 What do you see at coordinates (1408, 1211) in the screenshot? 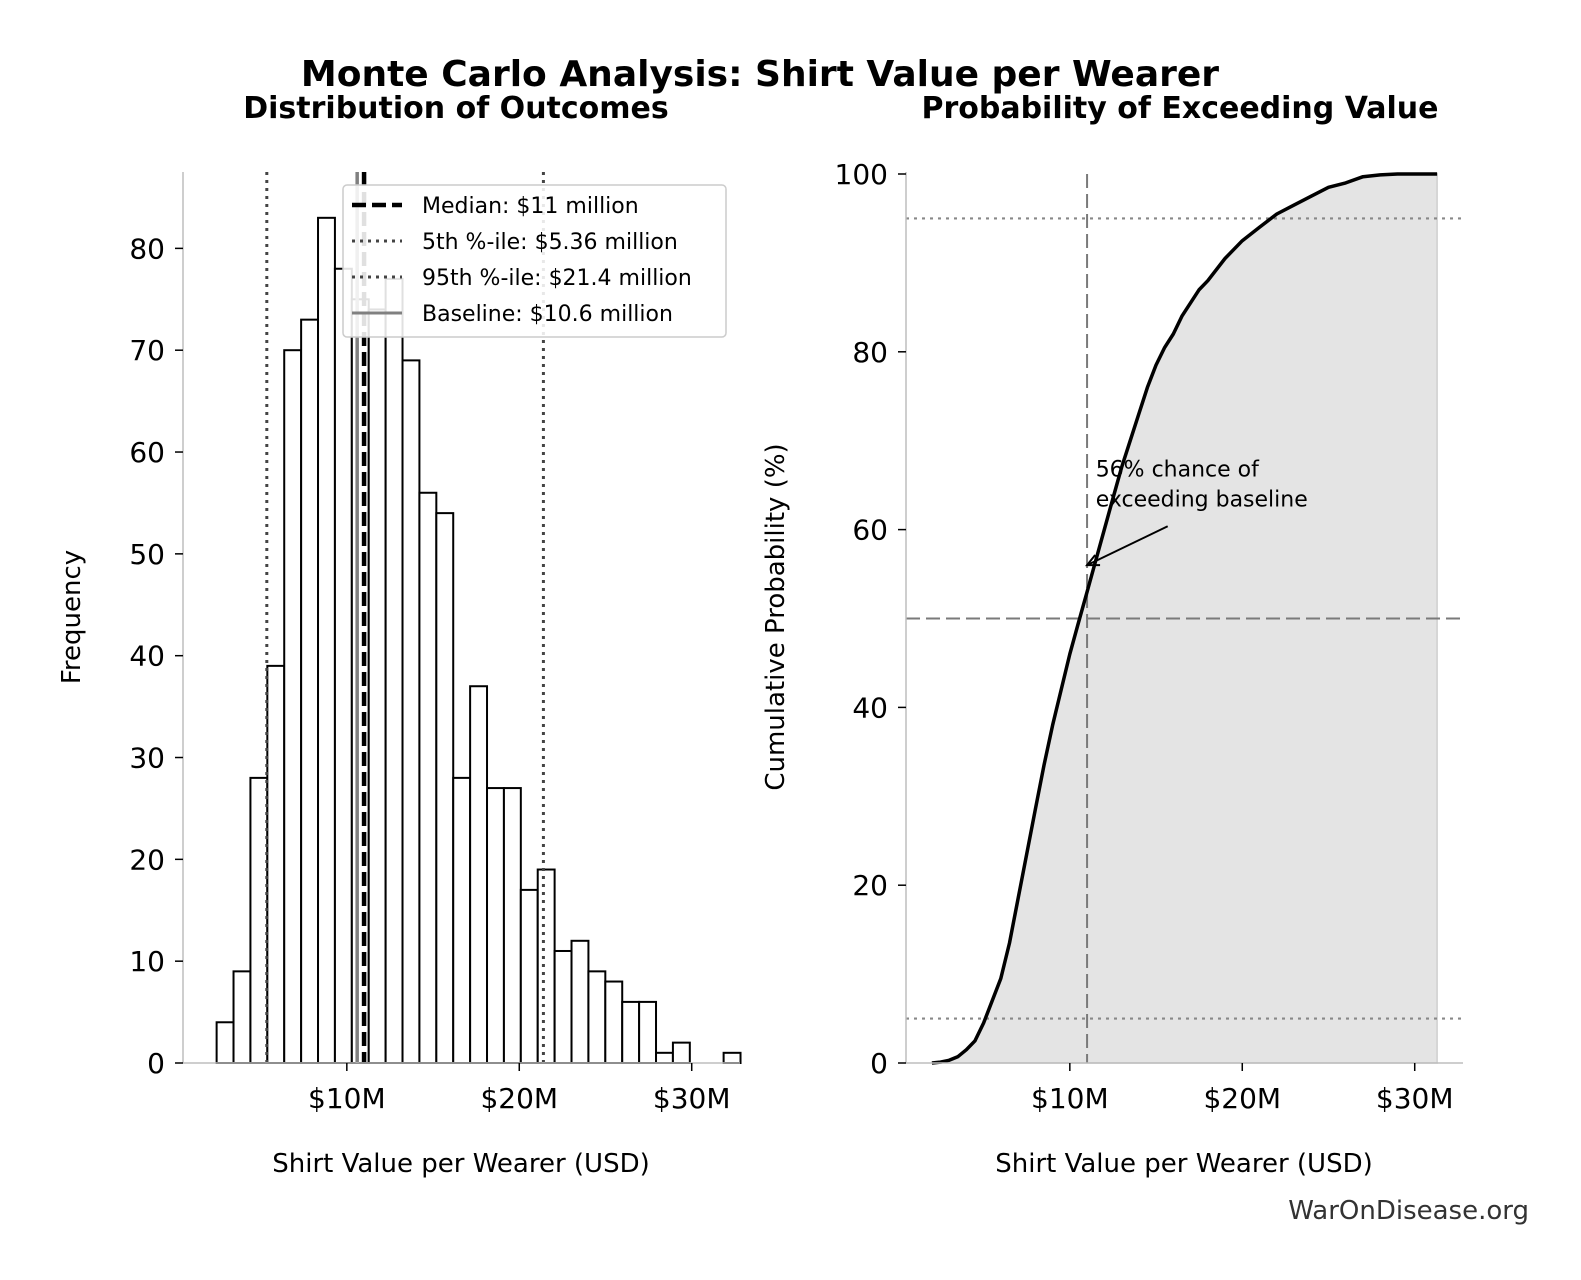
I see `watermark: WarOnDisease.org` at bounding box center [1408, 1211].